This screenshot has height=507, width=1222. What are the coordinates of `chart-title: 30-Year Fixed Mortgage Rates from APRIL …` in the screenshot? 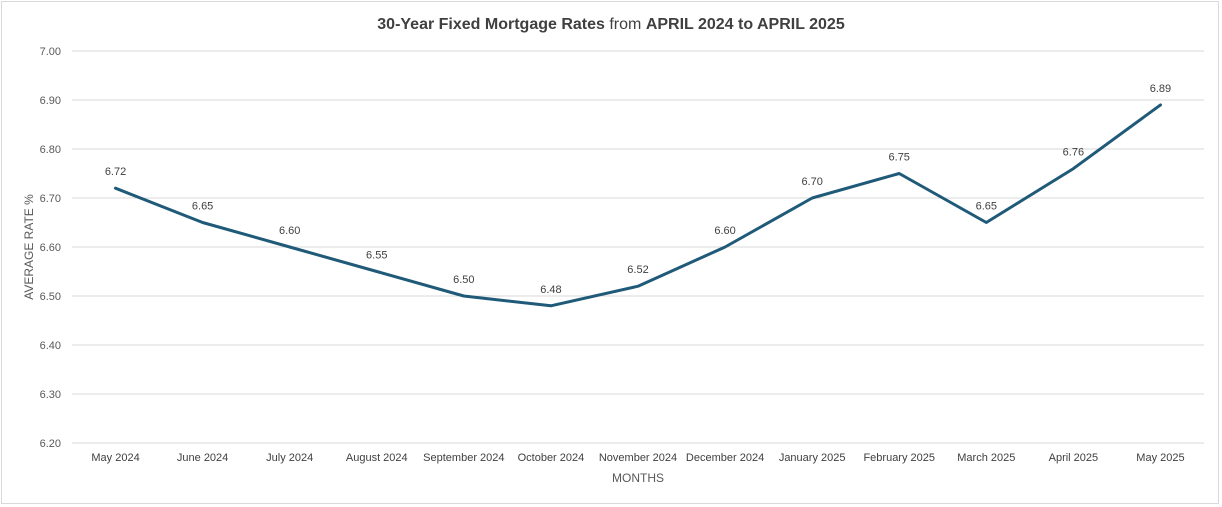 It's located at (611, 25).